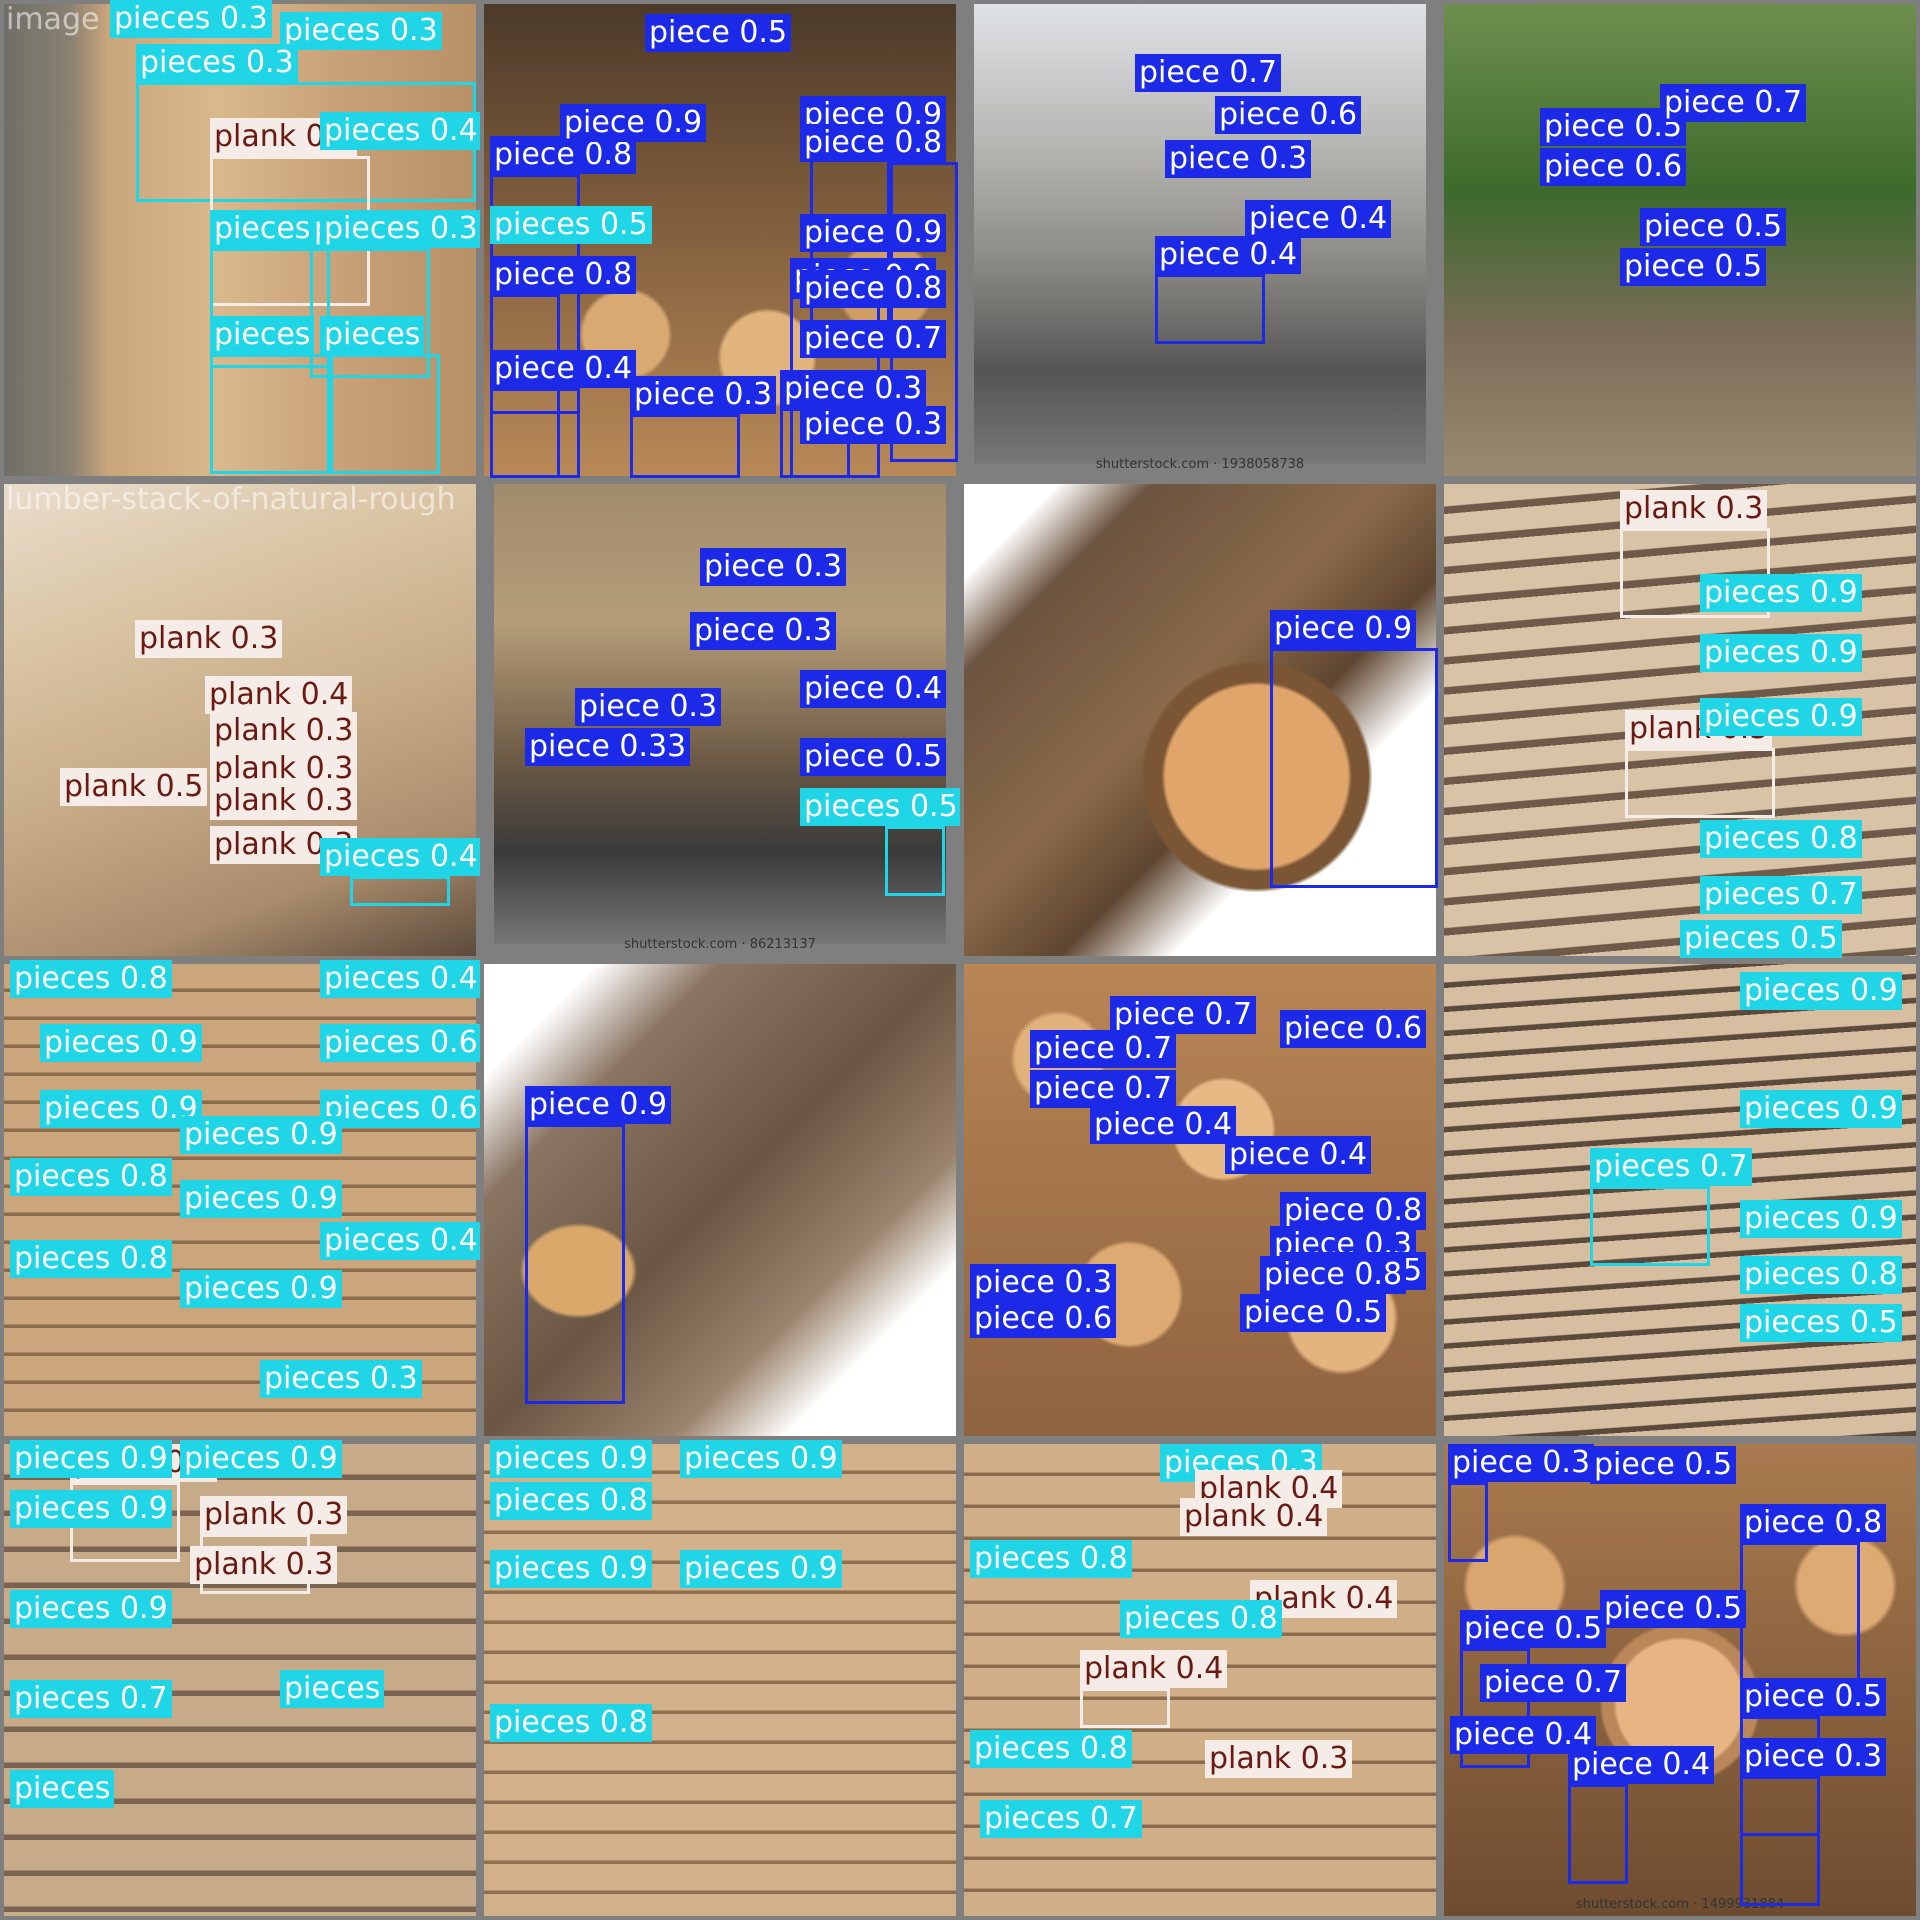  What do you see at coordinates (1200, 464) in the screenshot?
I see `stock-credit: shutterstock.com · 1938058738` at bounding box center [1200, 464].